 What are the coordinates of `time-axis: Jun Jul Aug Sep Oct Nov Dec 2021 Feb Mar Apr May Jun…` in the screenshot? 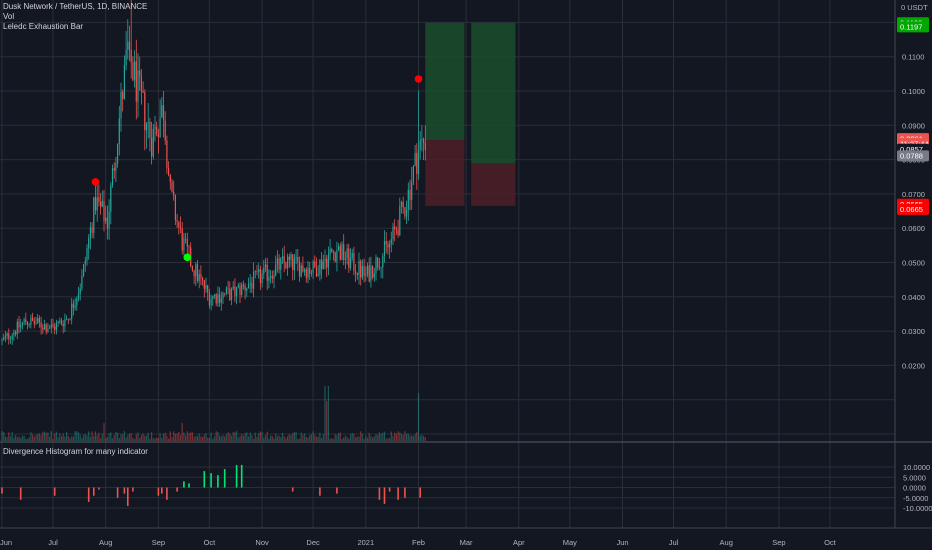 It's located at (418, 542).